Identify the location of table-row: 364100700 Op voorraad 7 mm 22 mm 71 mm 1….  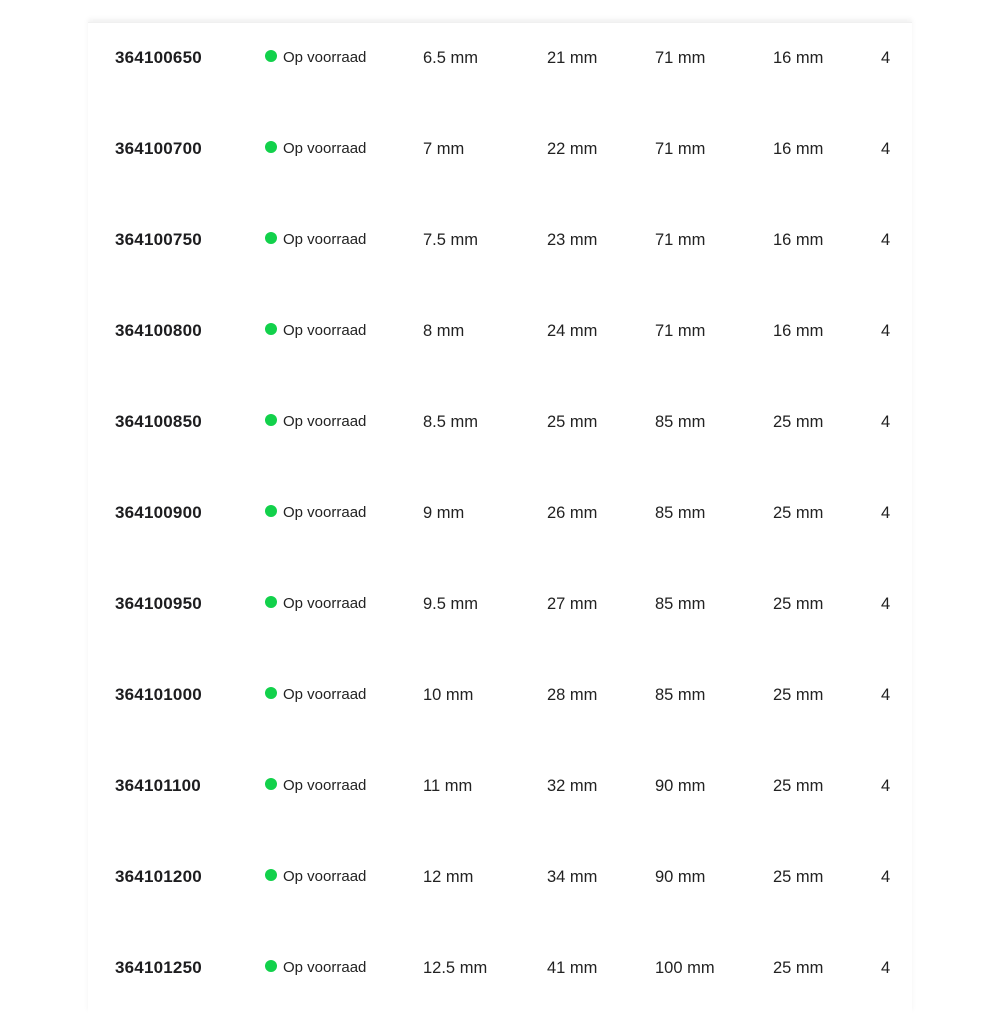
(500, 149).